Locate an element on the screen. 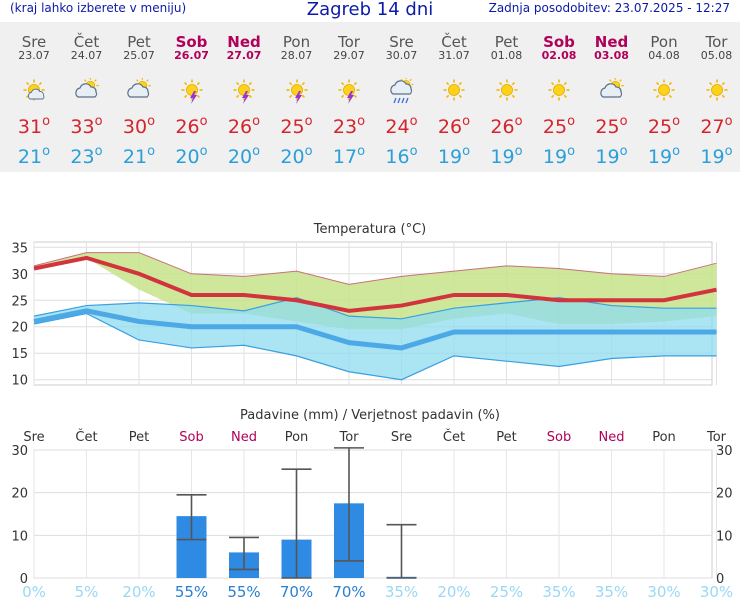 This screenshot has height=600, width=740. min-upper-line is located at coordinates (375, 308).